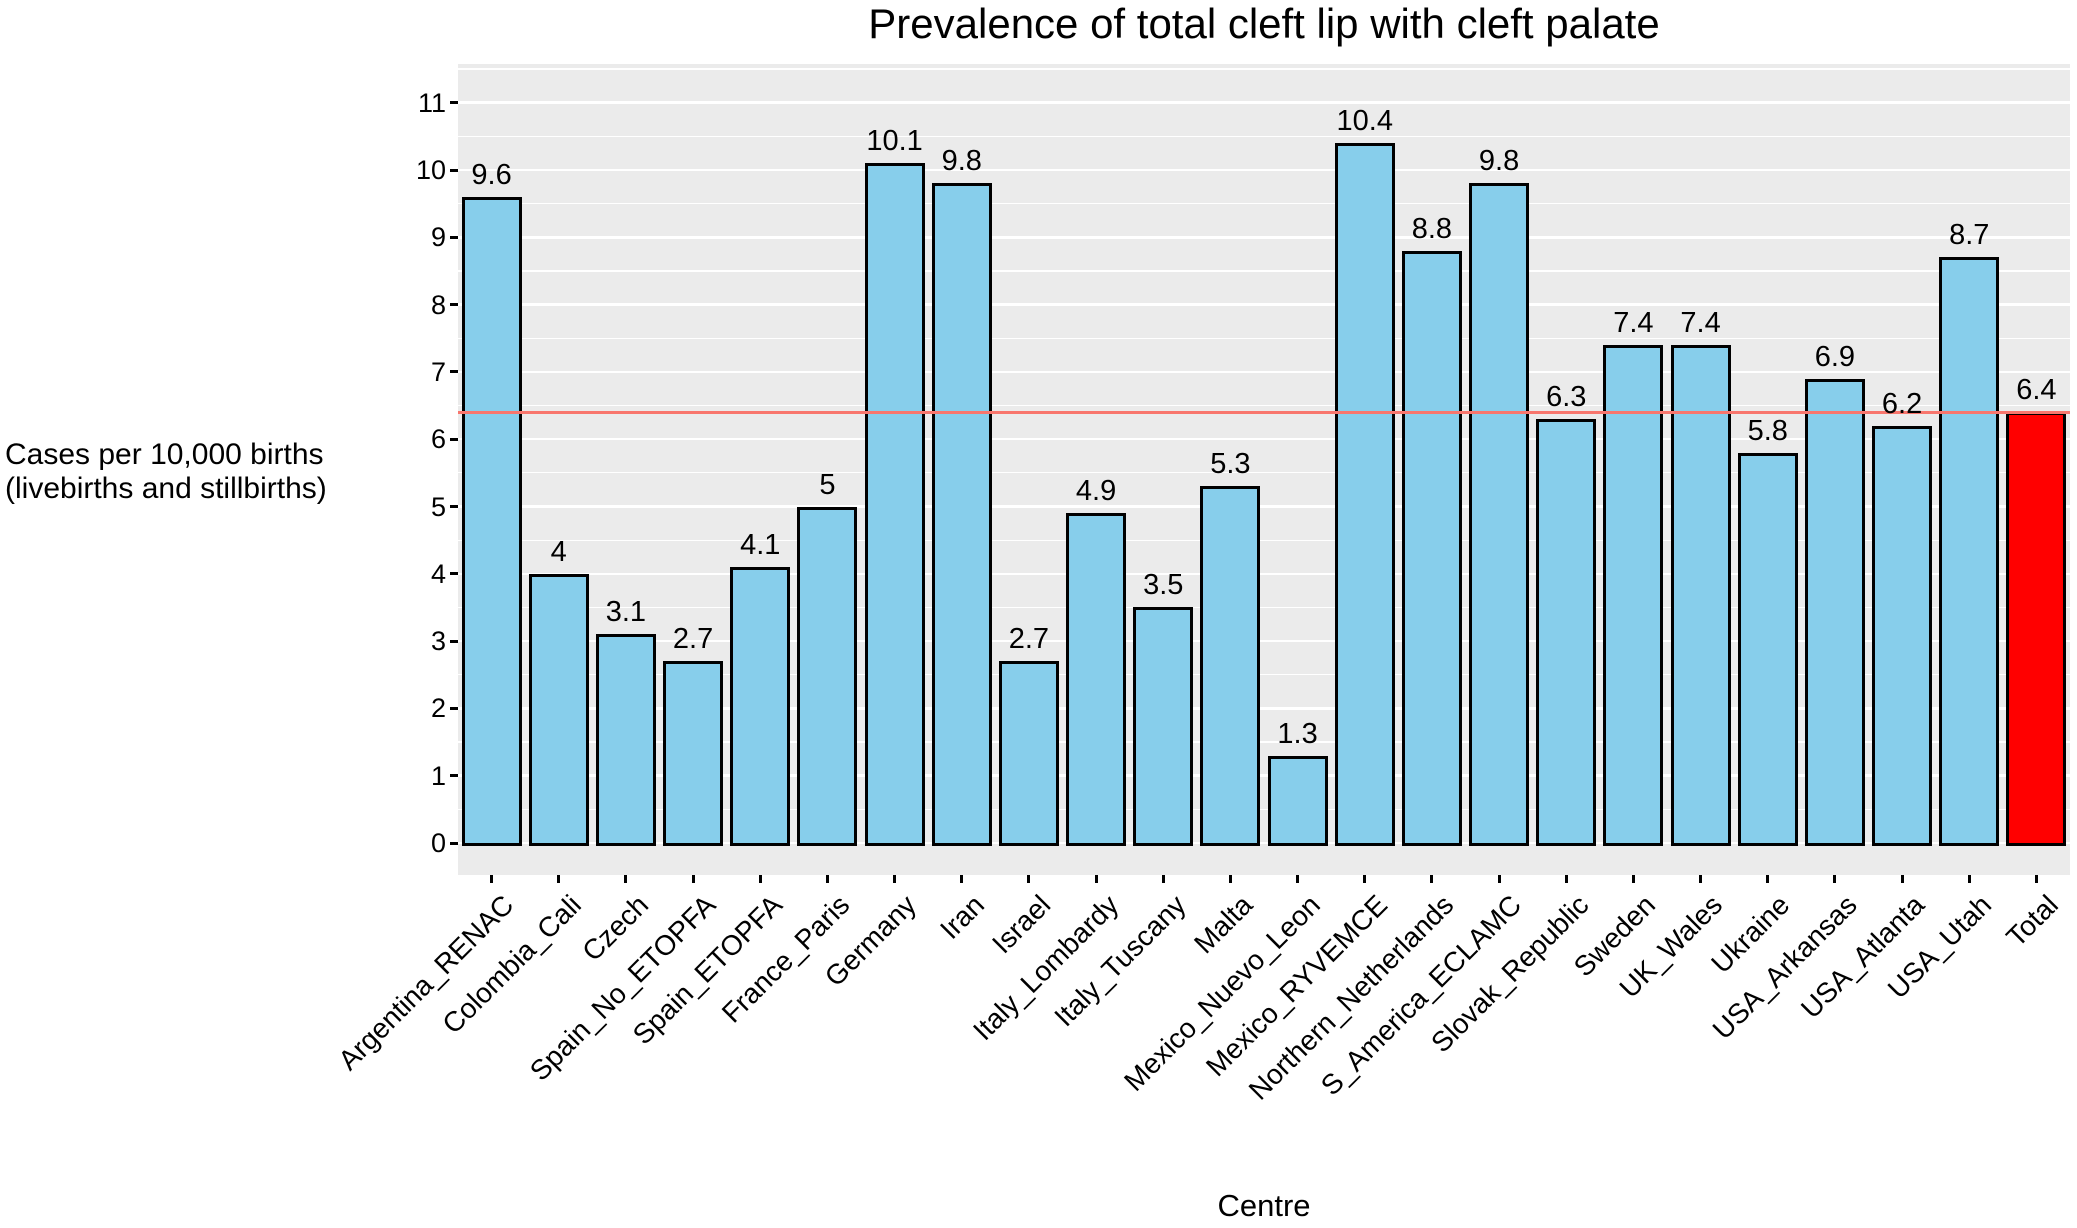 This screenshot has height=1228, width=2077. What do you see at coordinates (438, 708) in the screenshot?
I see `y-axis-tick-label: 2` at bounding box center [438, 708].